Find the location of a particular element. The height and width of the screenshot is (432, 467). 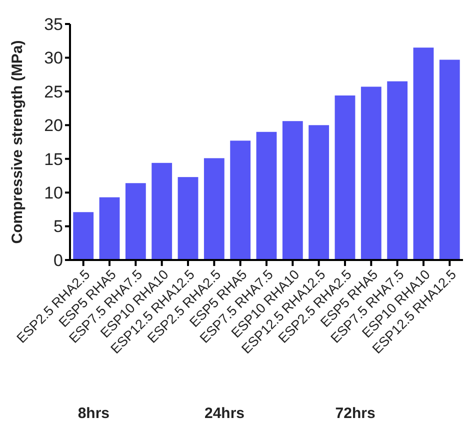

text: 72hrs is located at coordinates (355, 413).